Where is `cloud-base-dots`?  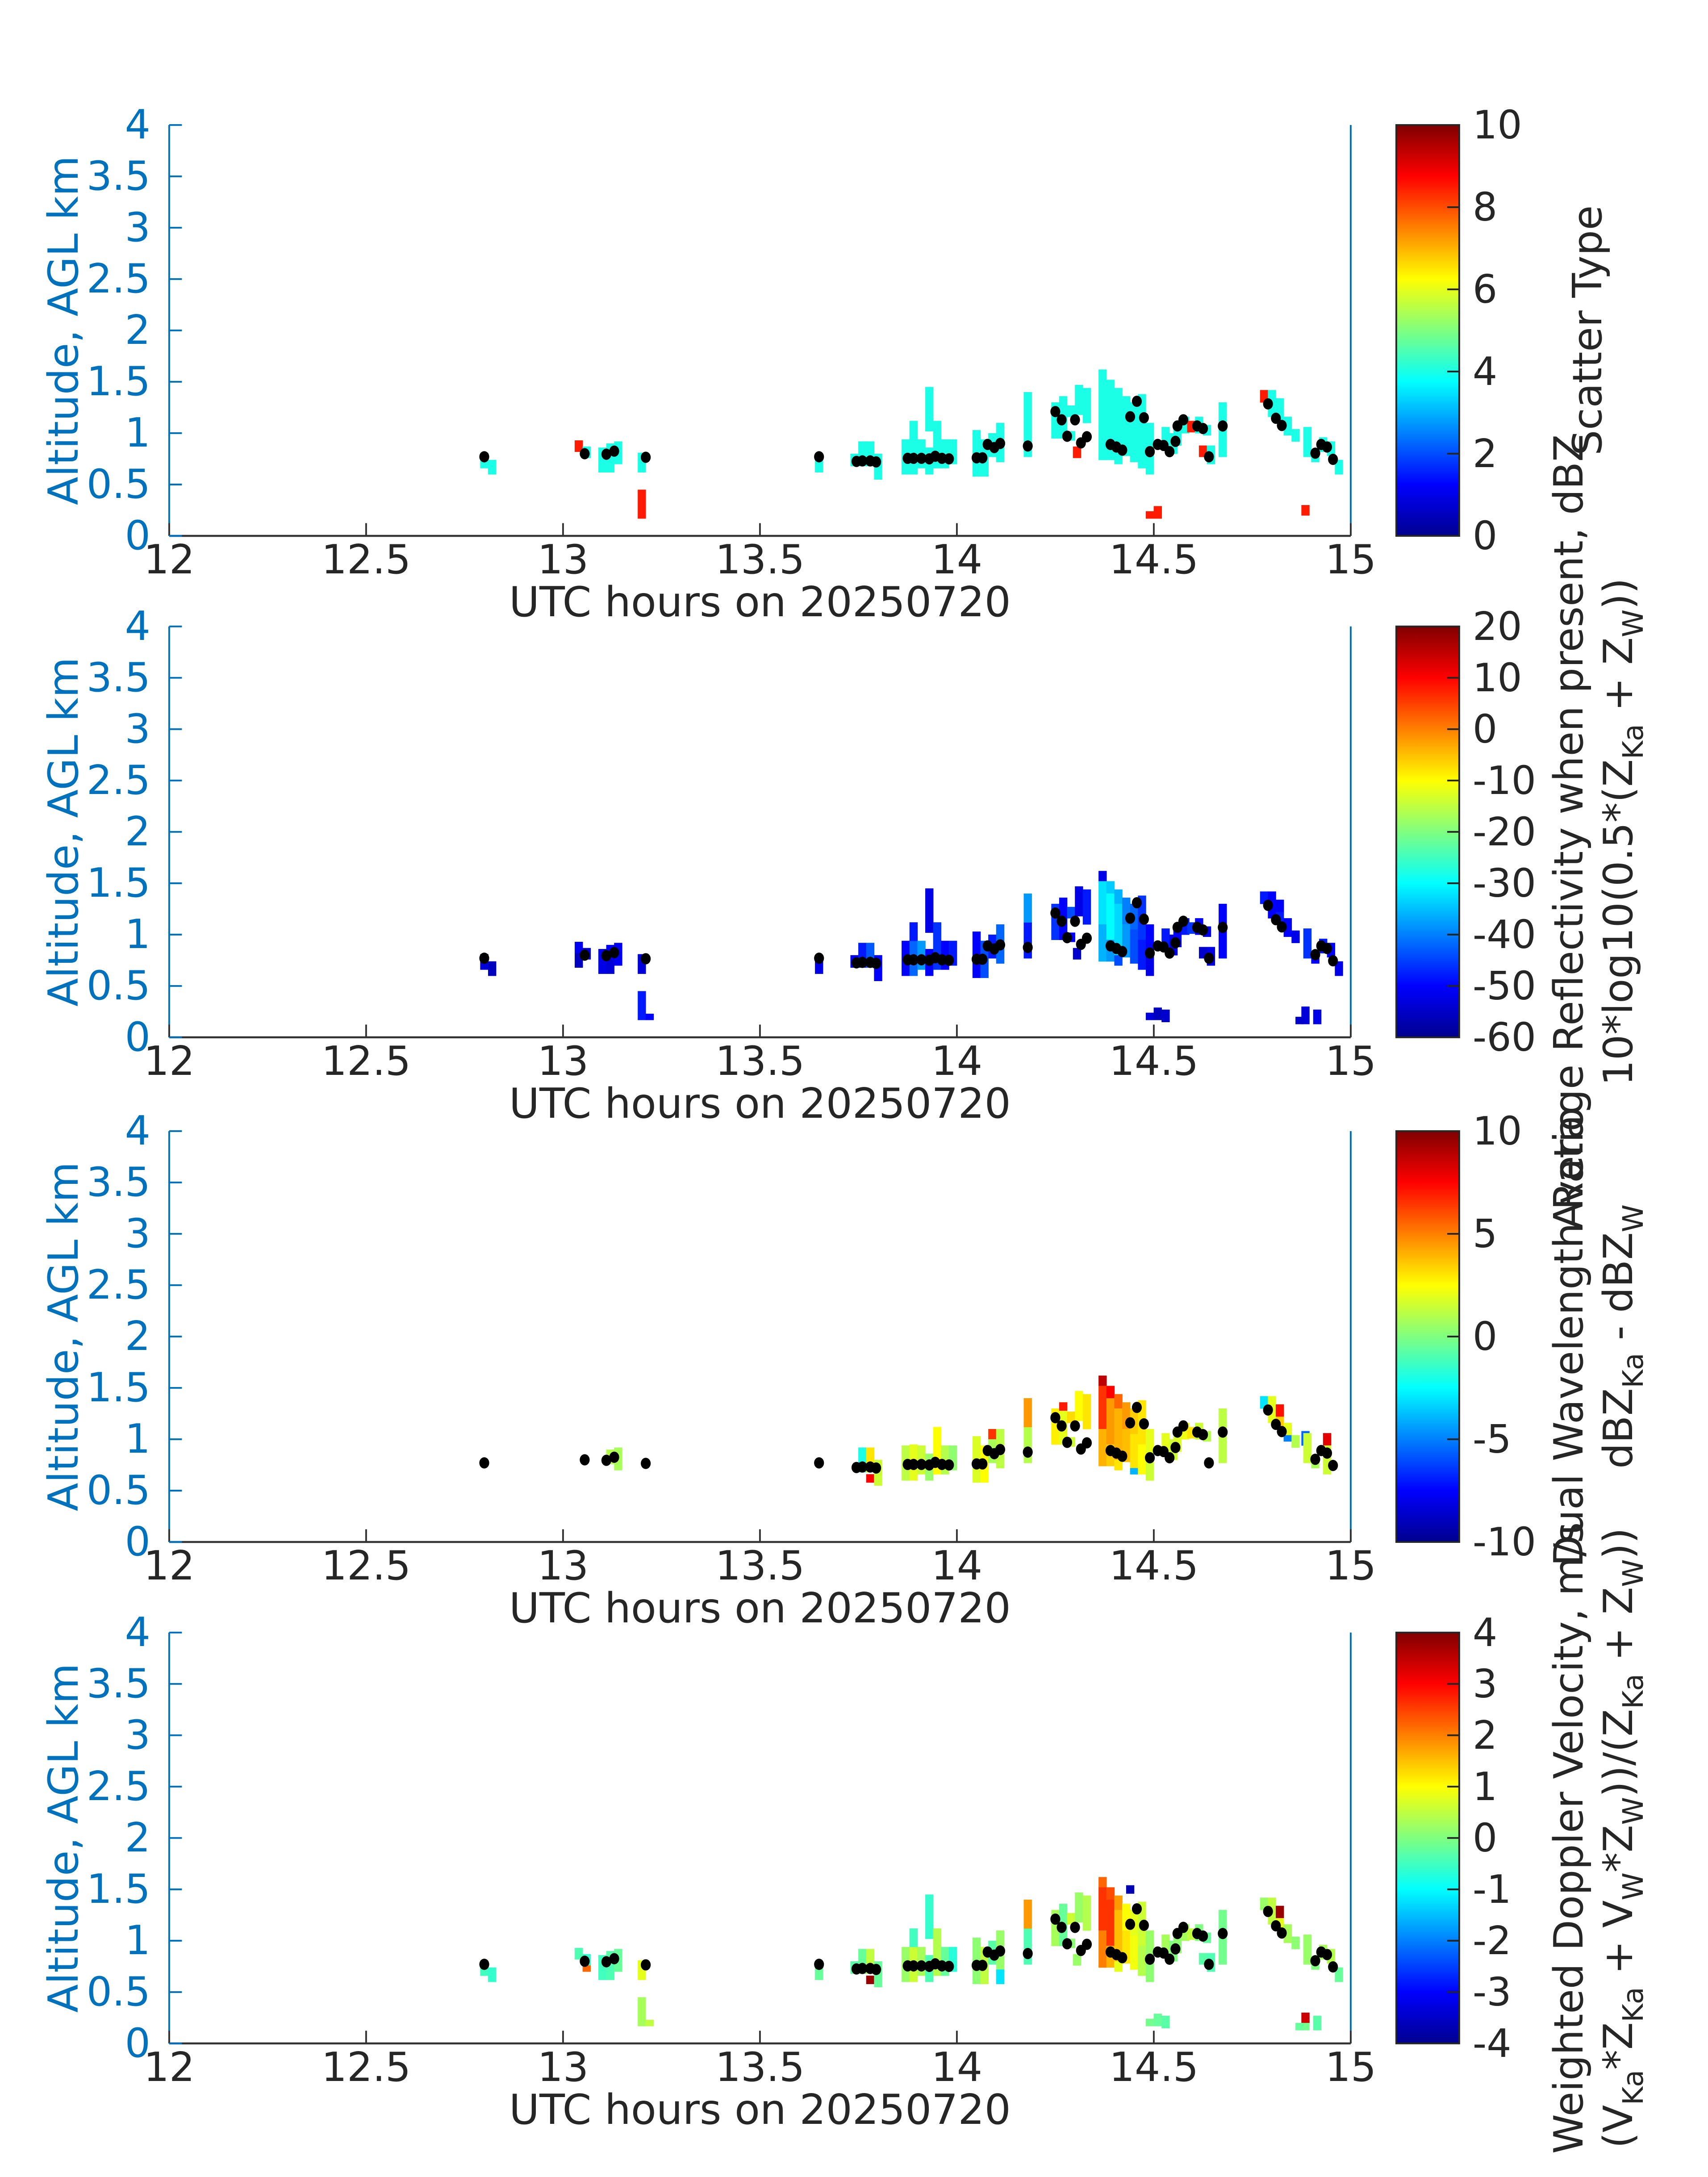 cloud-base-dots is located at coordinates (908, 1438).